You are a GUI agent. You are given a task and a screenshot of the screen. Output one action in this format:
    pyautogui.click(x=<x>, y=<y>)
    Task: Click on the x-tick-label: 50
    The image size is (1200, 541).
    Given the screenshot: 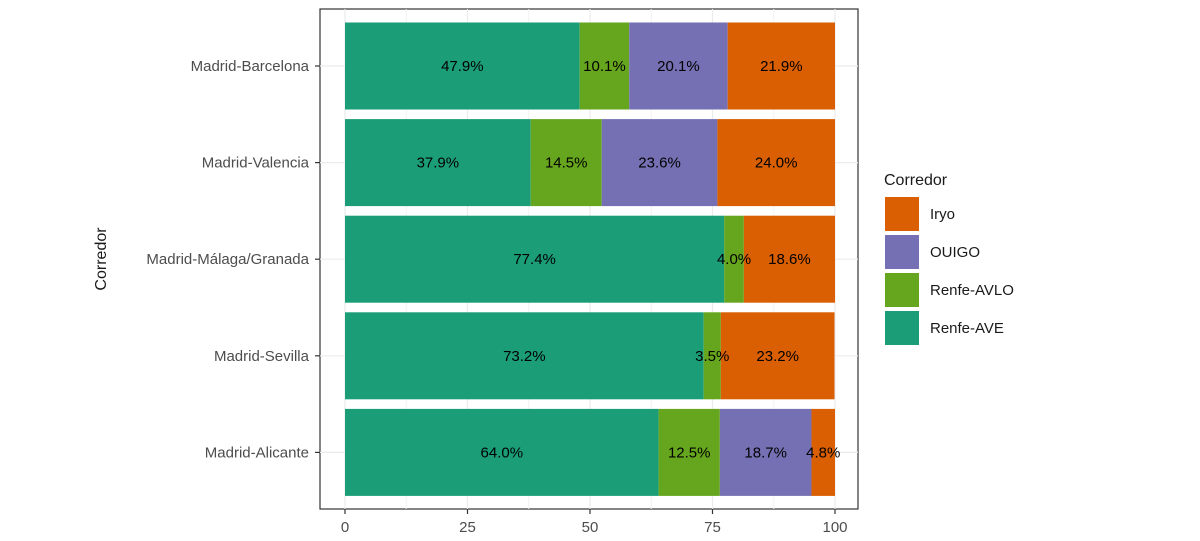 What is the action you would take?
    pyautogui.click(x=590, y=527)
    